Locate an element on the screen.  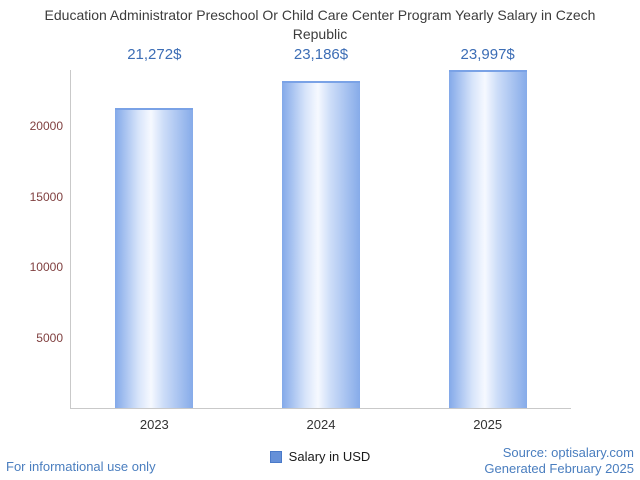
x-axis-tick-label: 2024 is located at coordinates (321, 424).